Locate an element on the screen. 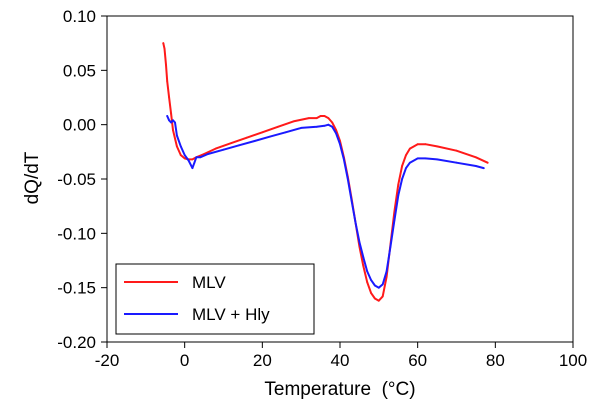 The height and width of the screenshot is (408, 595). y-tick-label: -0.05 is located at coordinates (76, 179).